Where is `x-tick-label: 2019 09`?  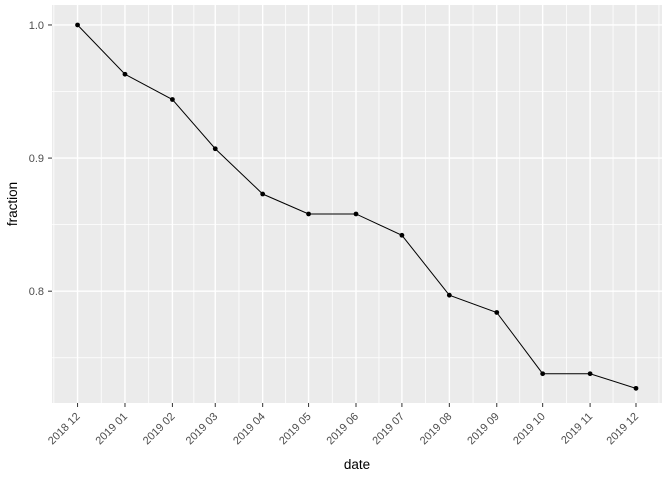
x-tick-label: 2019 09 is located at coordinates (483, 429).